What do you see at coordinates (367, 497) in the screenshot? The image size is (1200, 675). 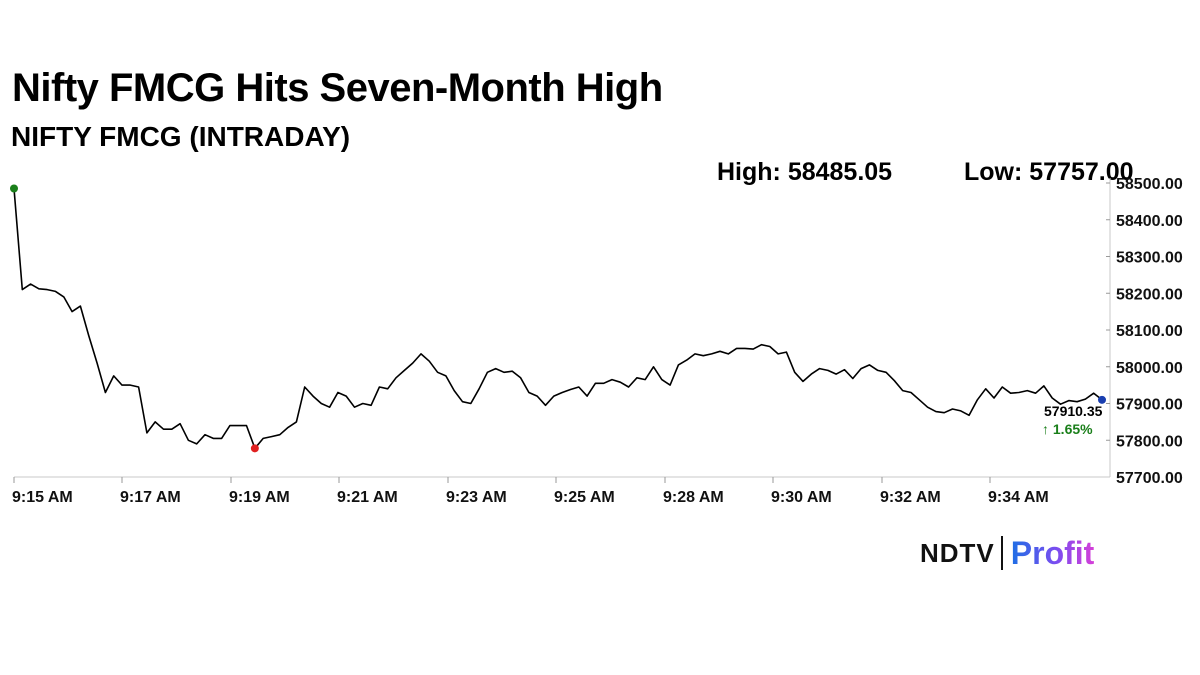 I see `x-tick-label: 9:21 AM` at bounding box center [367, 497].